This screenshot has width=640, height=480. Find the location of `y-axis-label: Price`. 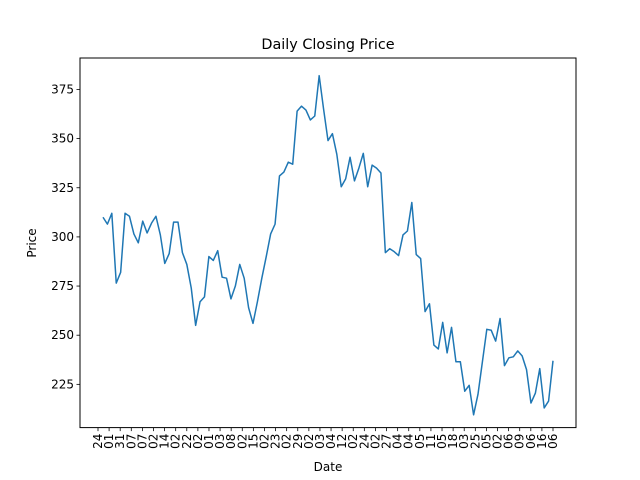

y-axis-label: Price is located at coordinates (32, 242).